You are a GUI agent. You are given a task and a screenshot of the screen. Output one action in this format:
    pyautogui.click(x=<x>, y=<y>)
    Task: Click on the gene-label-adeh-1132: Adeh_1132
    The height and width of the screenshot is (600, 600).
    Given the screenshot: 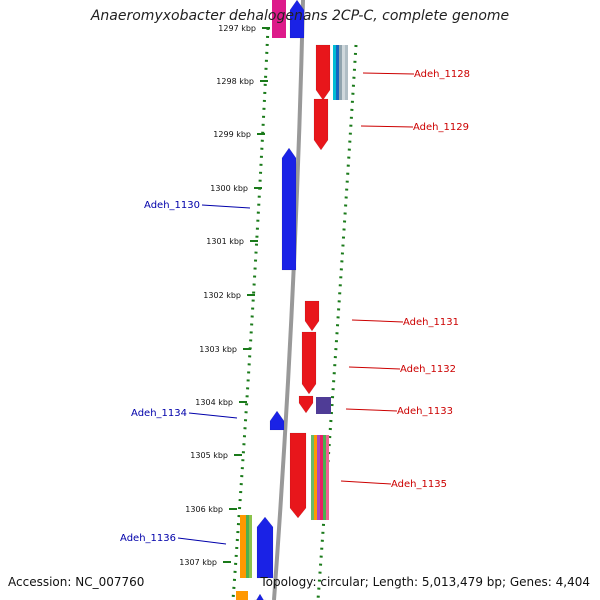 What is the action you would take?
    pyautogui.click(x=428, y=369)
    